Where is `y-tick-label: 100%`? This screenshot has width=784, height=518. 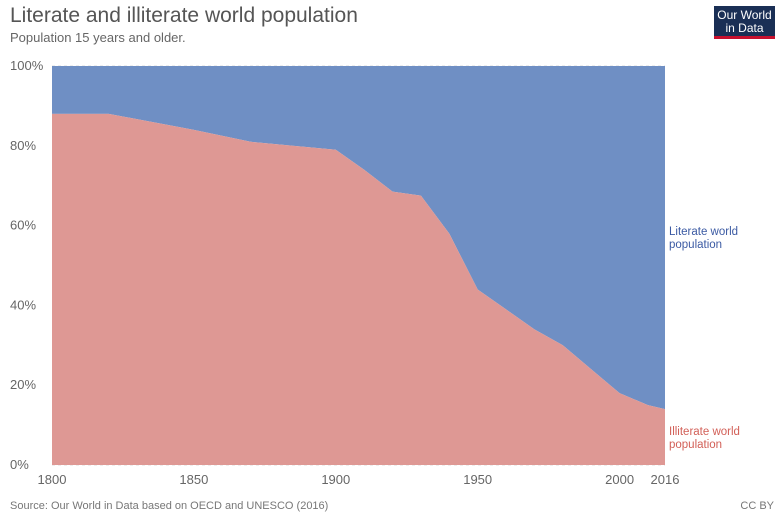 y-tick-label: 100% is located at coordinates (27, 65).